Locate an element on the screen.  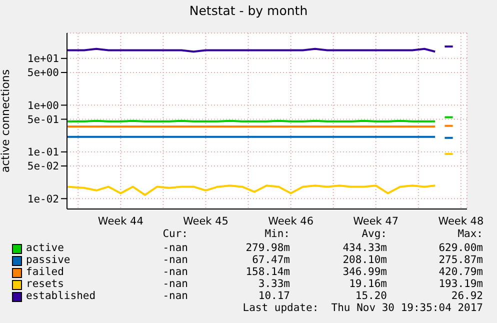
legend-label: resets is located at coordinates (45, 284).